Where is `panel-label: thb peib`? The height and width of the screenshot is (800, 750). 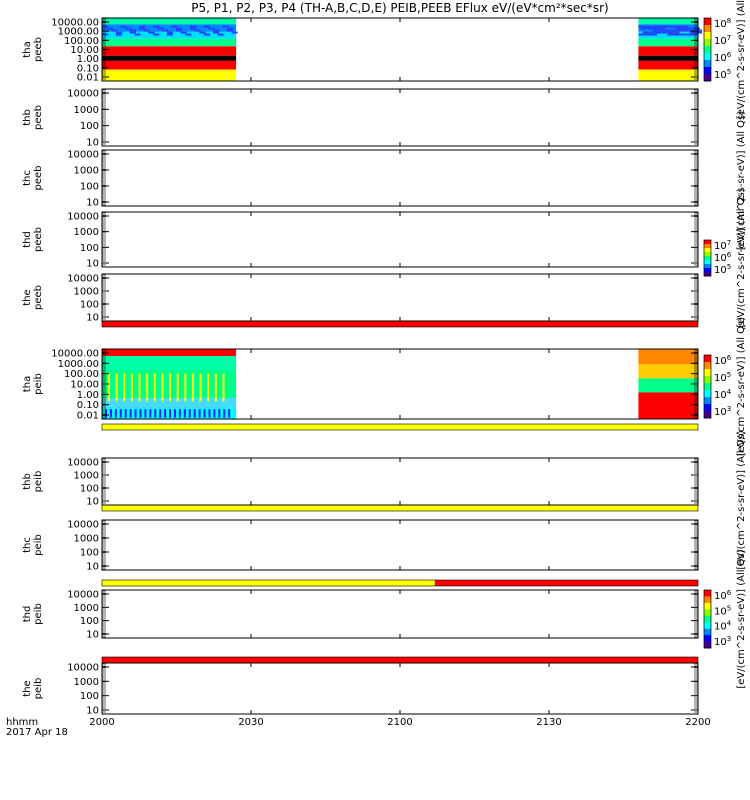
panel-label: thb peib is located at coordinates (33, 482).